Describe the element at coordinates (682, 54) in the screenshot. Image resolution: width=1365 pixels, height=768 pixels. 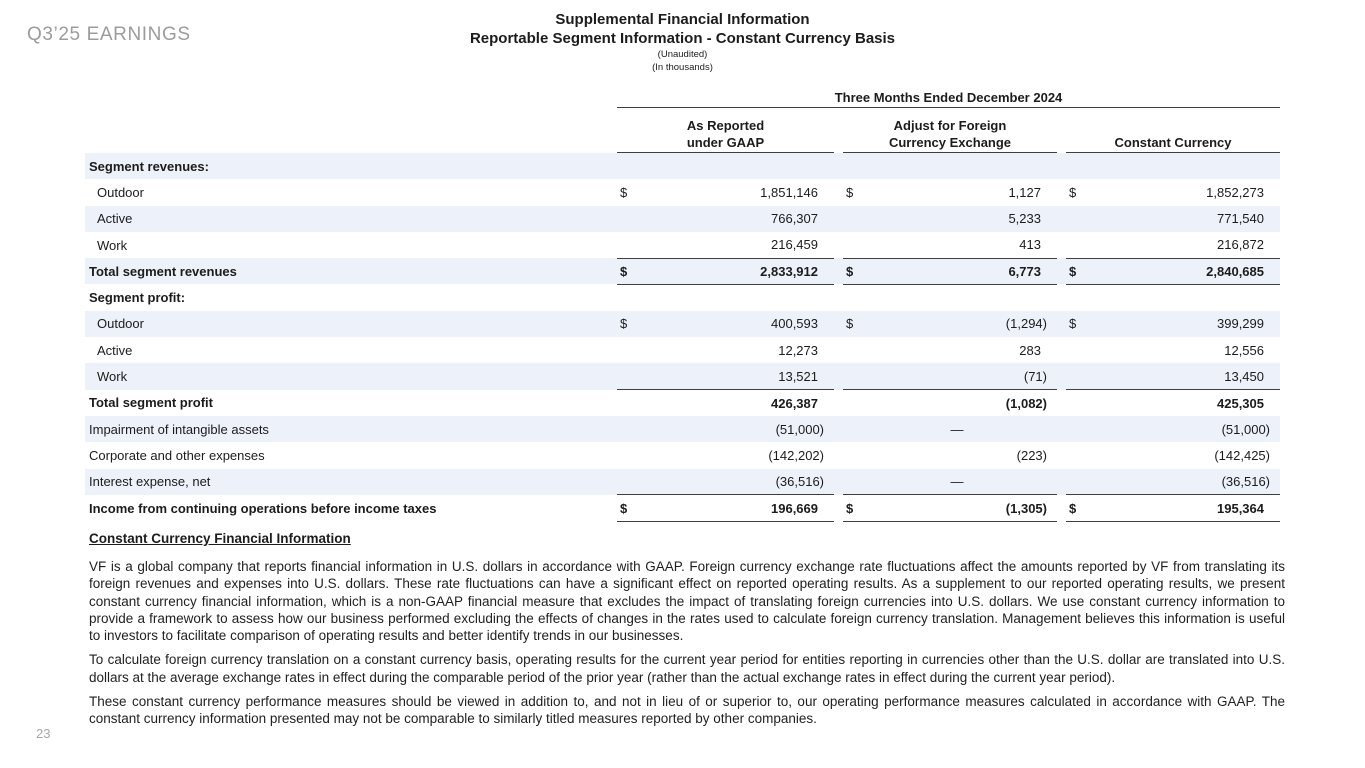
I see `unaudited-note: (Unaudited)` at that location.